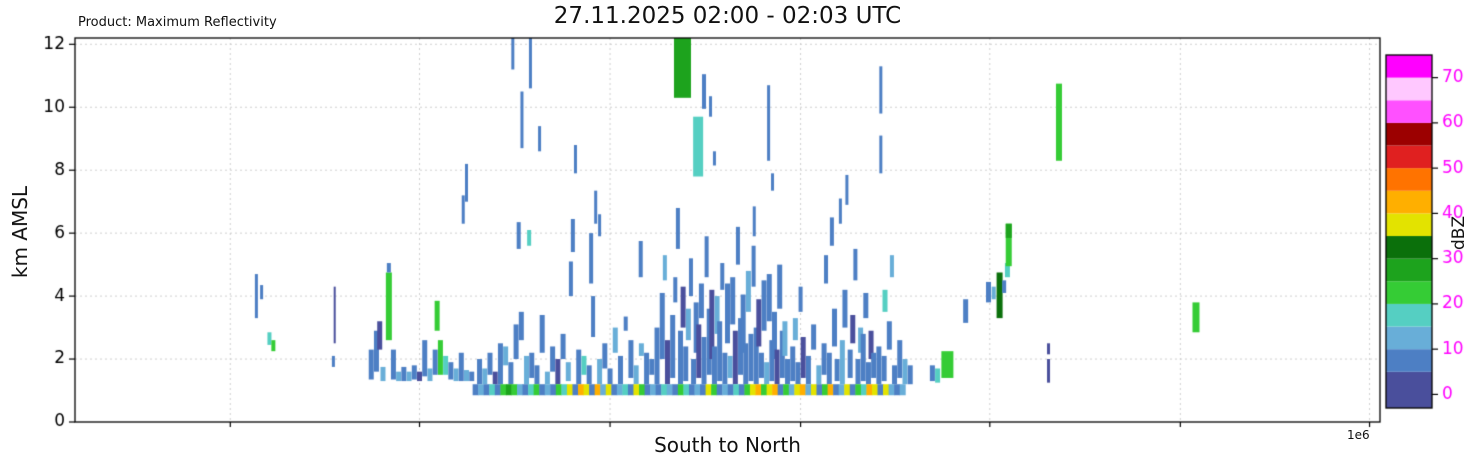 The image size is (1482, 470). I want to click on x-axis-label: South to North, so click(727, 445).